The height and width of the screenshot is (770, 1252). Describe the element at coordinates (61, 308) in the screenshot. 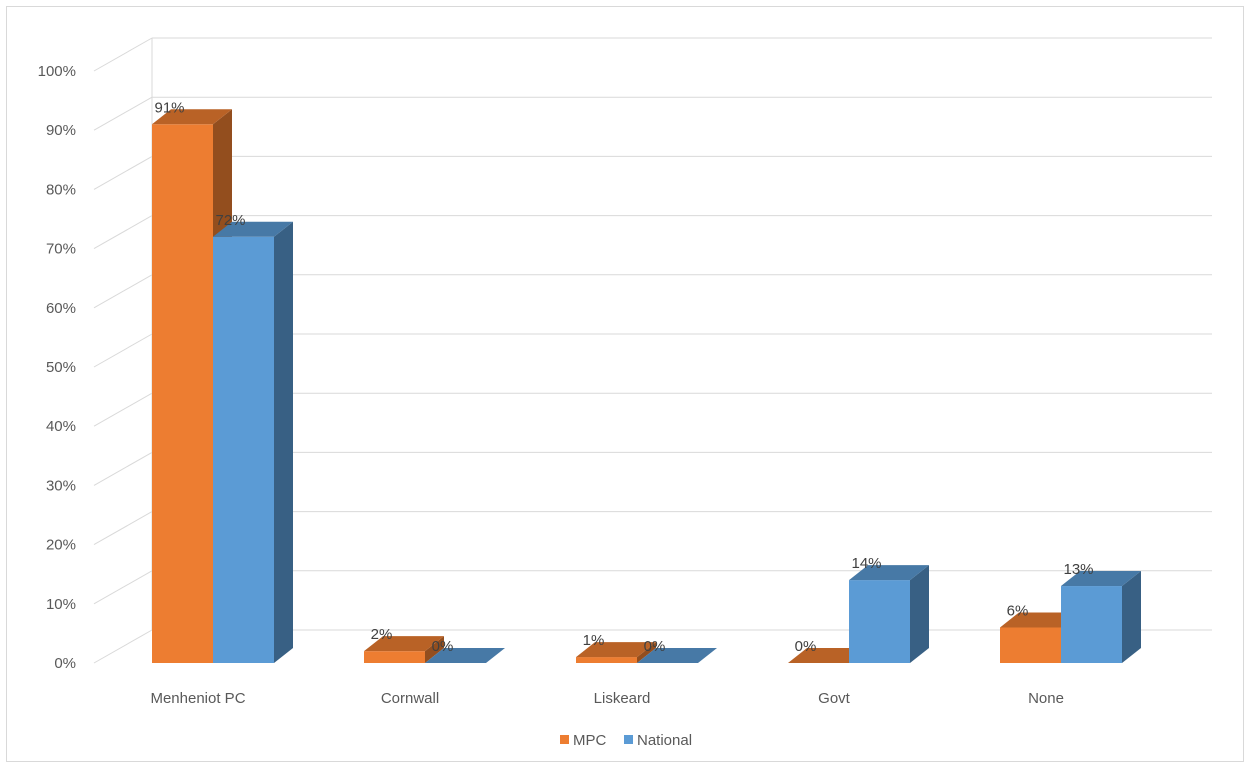

I see `y-tick-label: 60%` at that location.